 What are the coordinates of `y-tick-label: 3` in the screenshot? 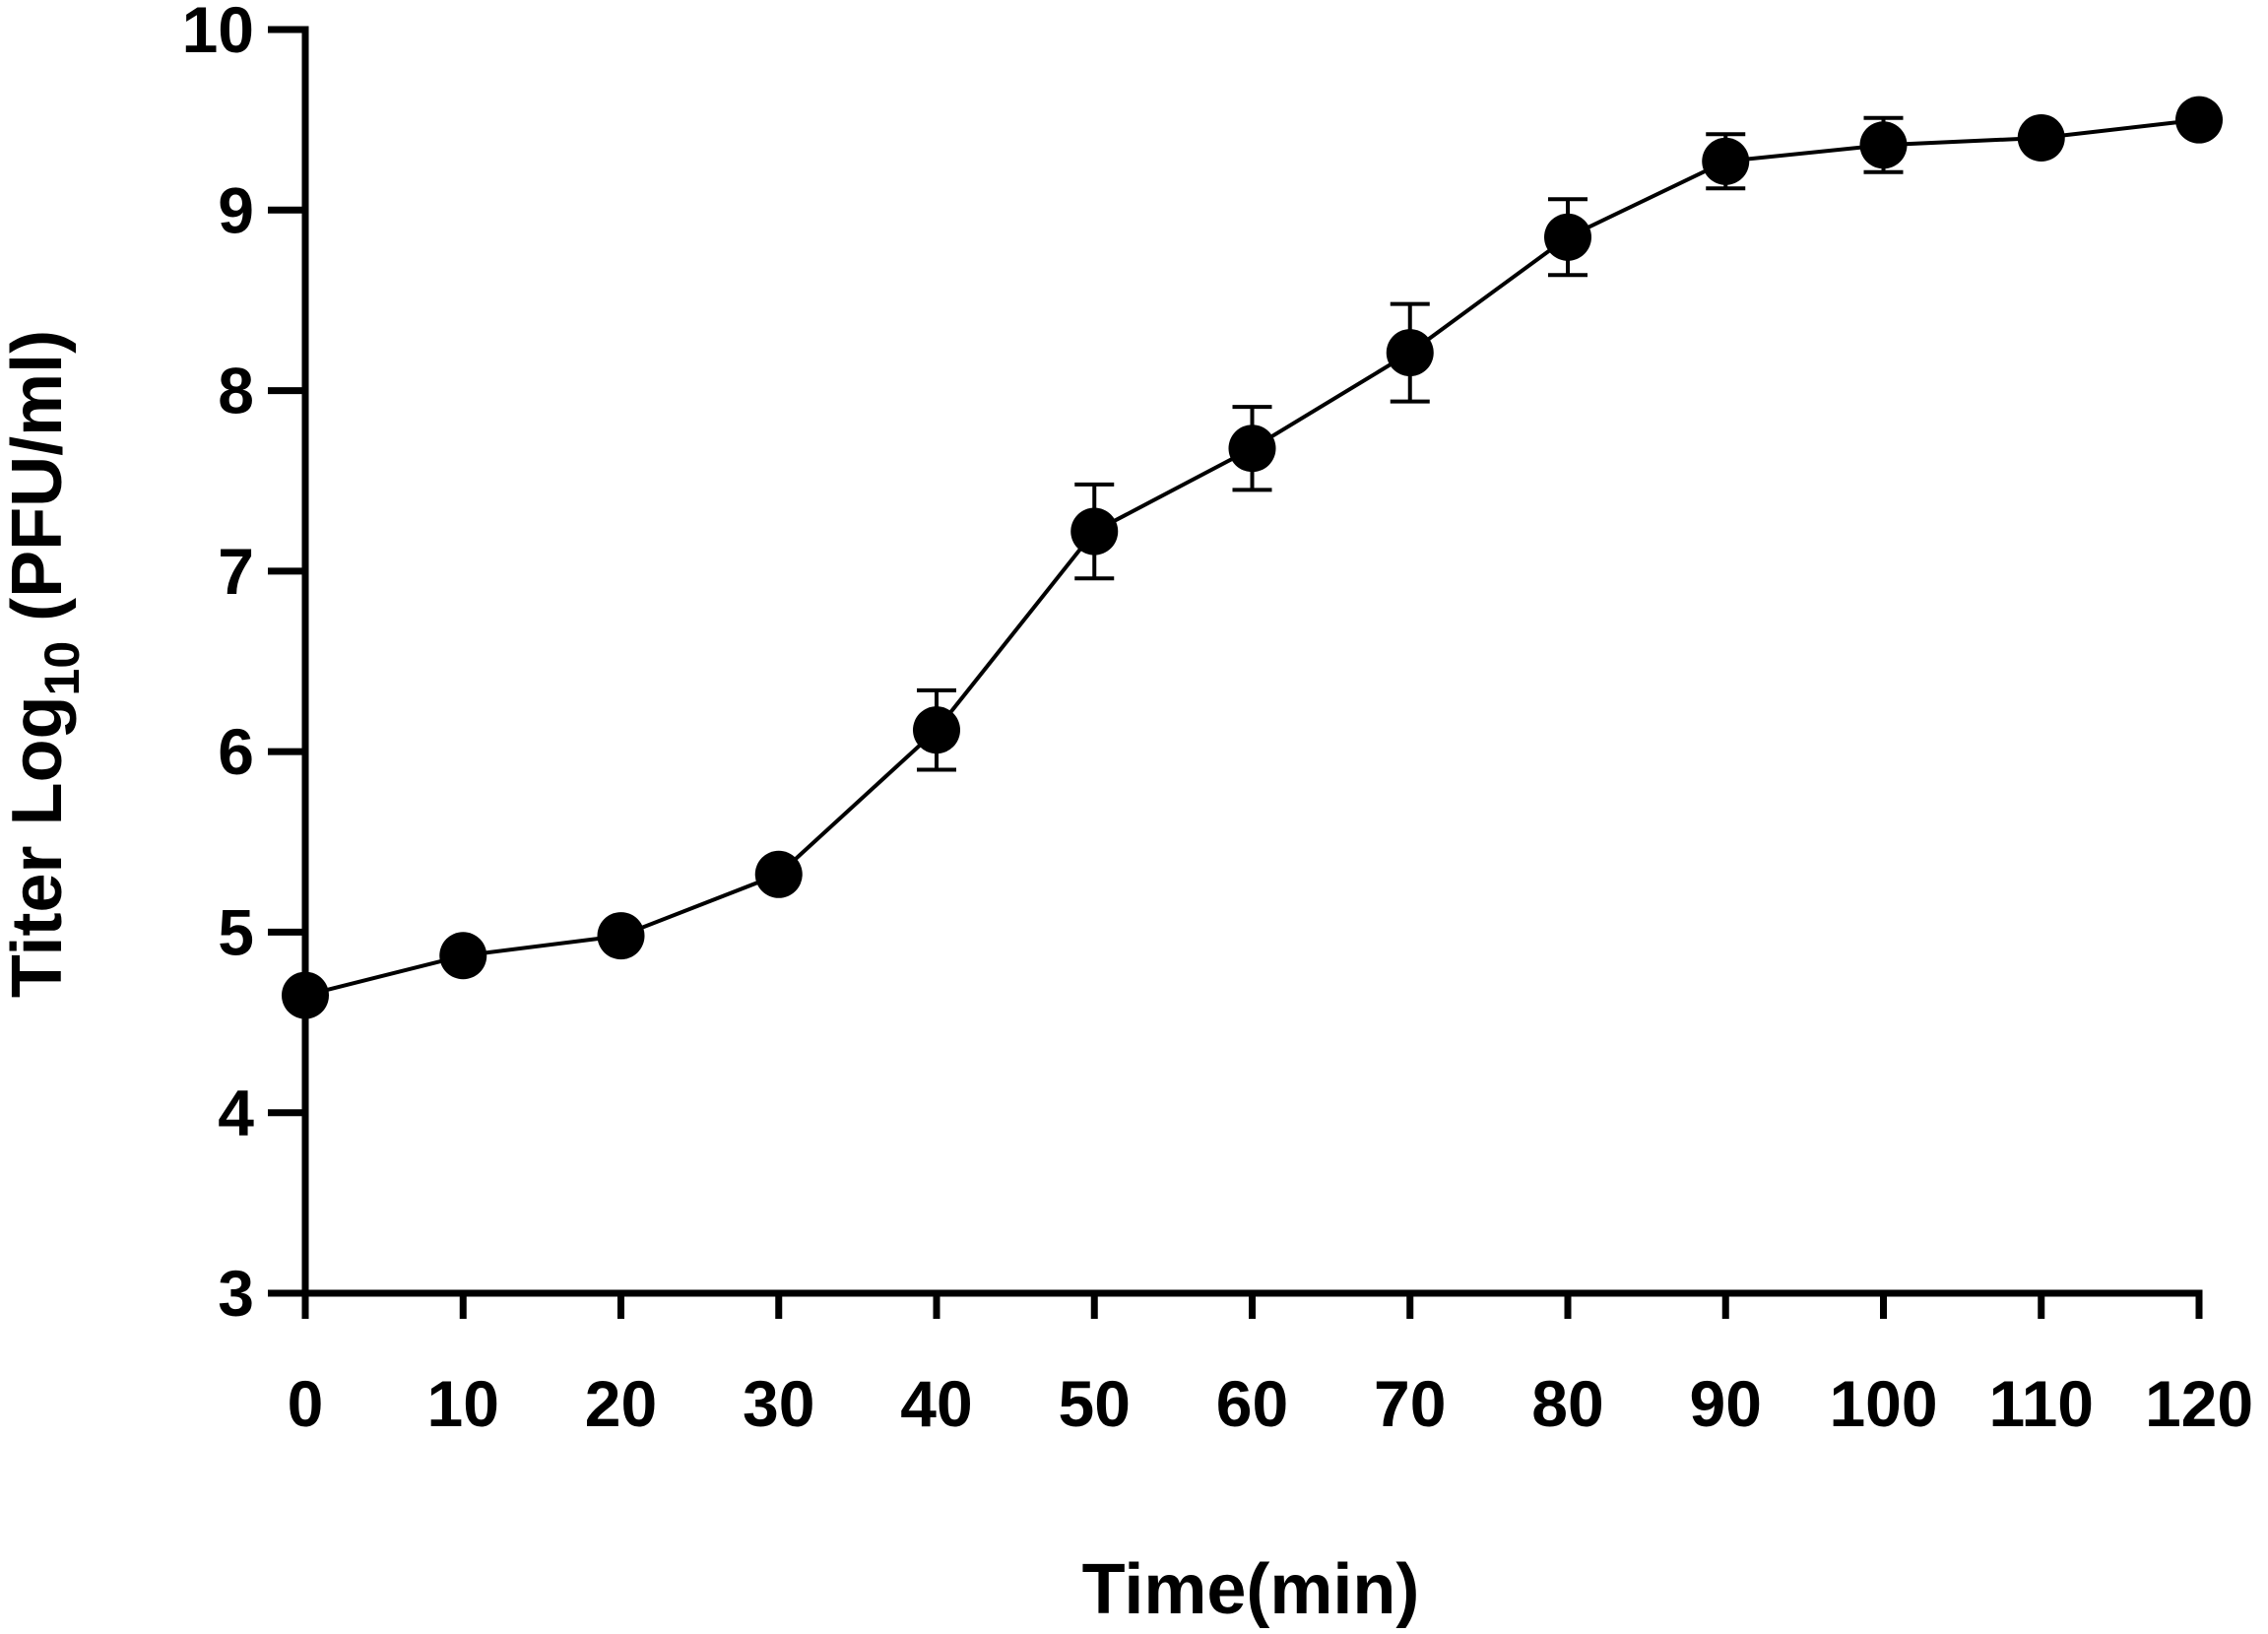 It's located at (236, 1293).